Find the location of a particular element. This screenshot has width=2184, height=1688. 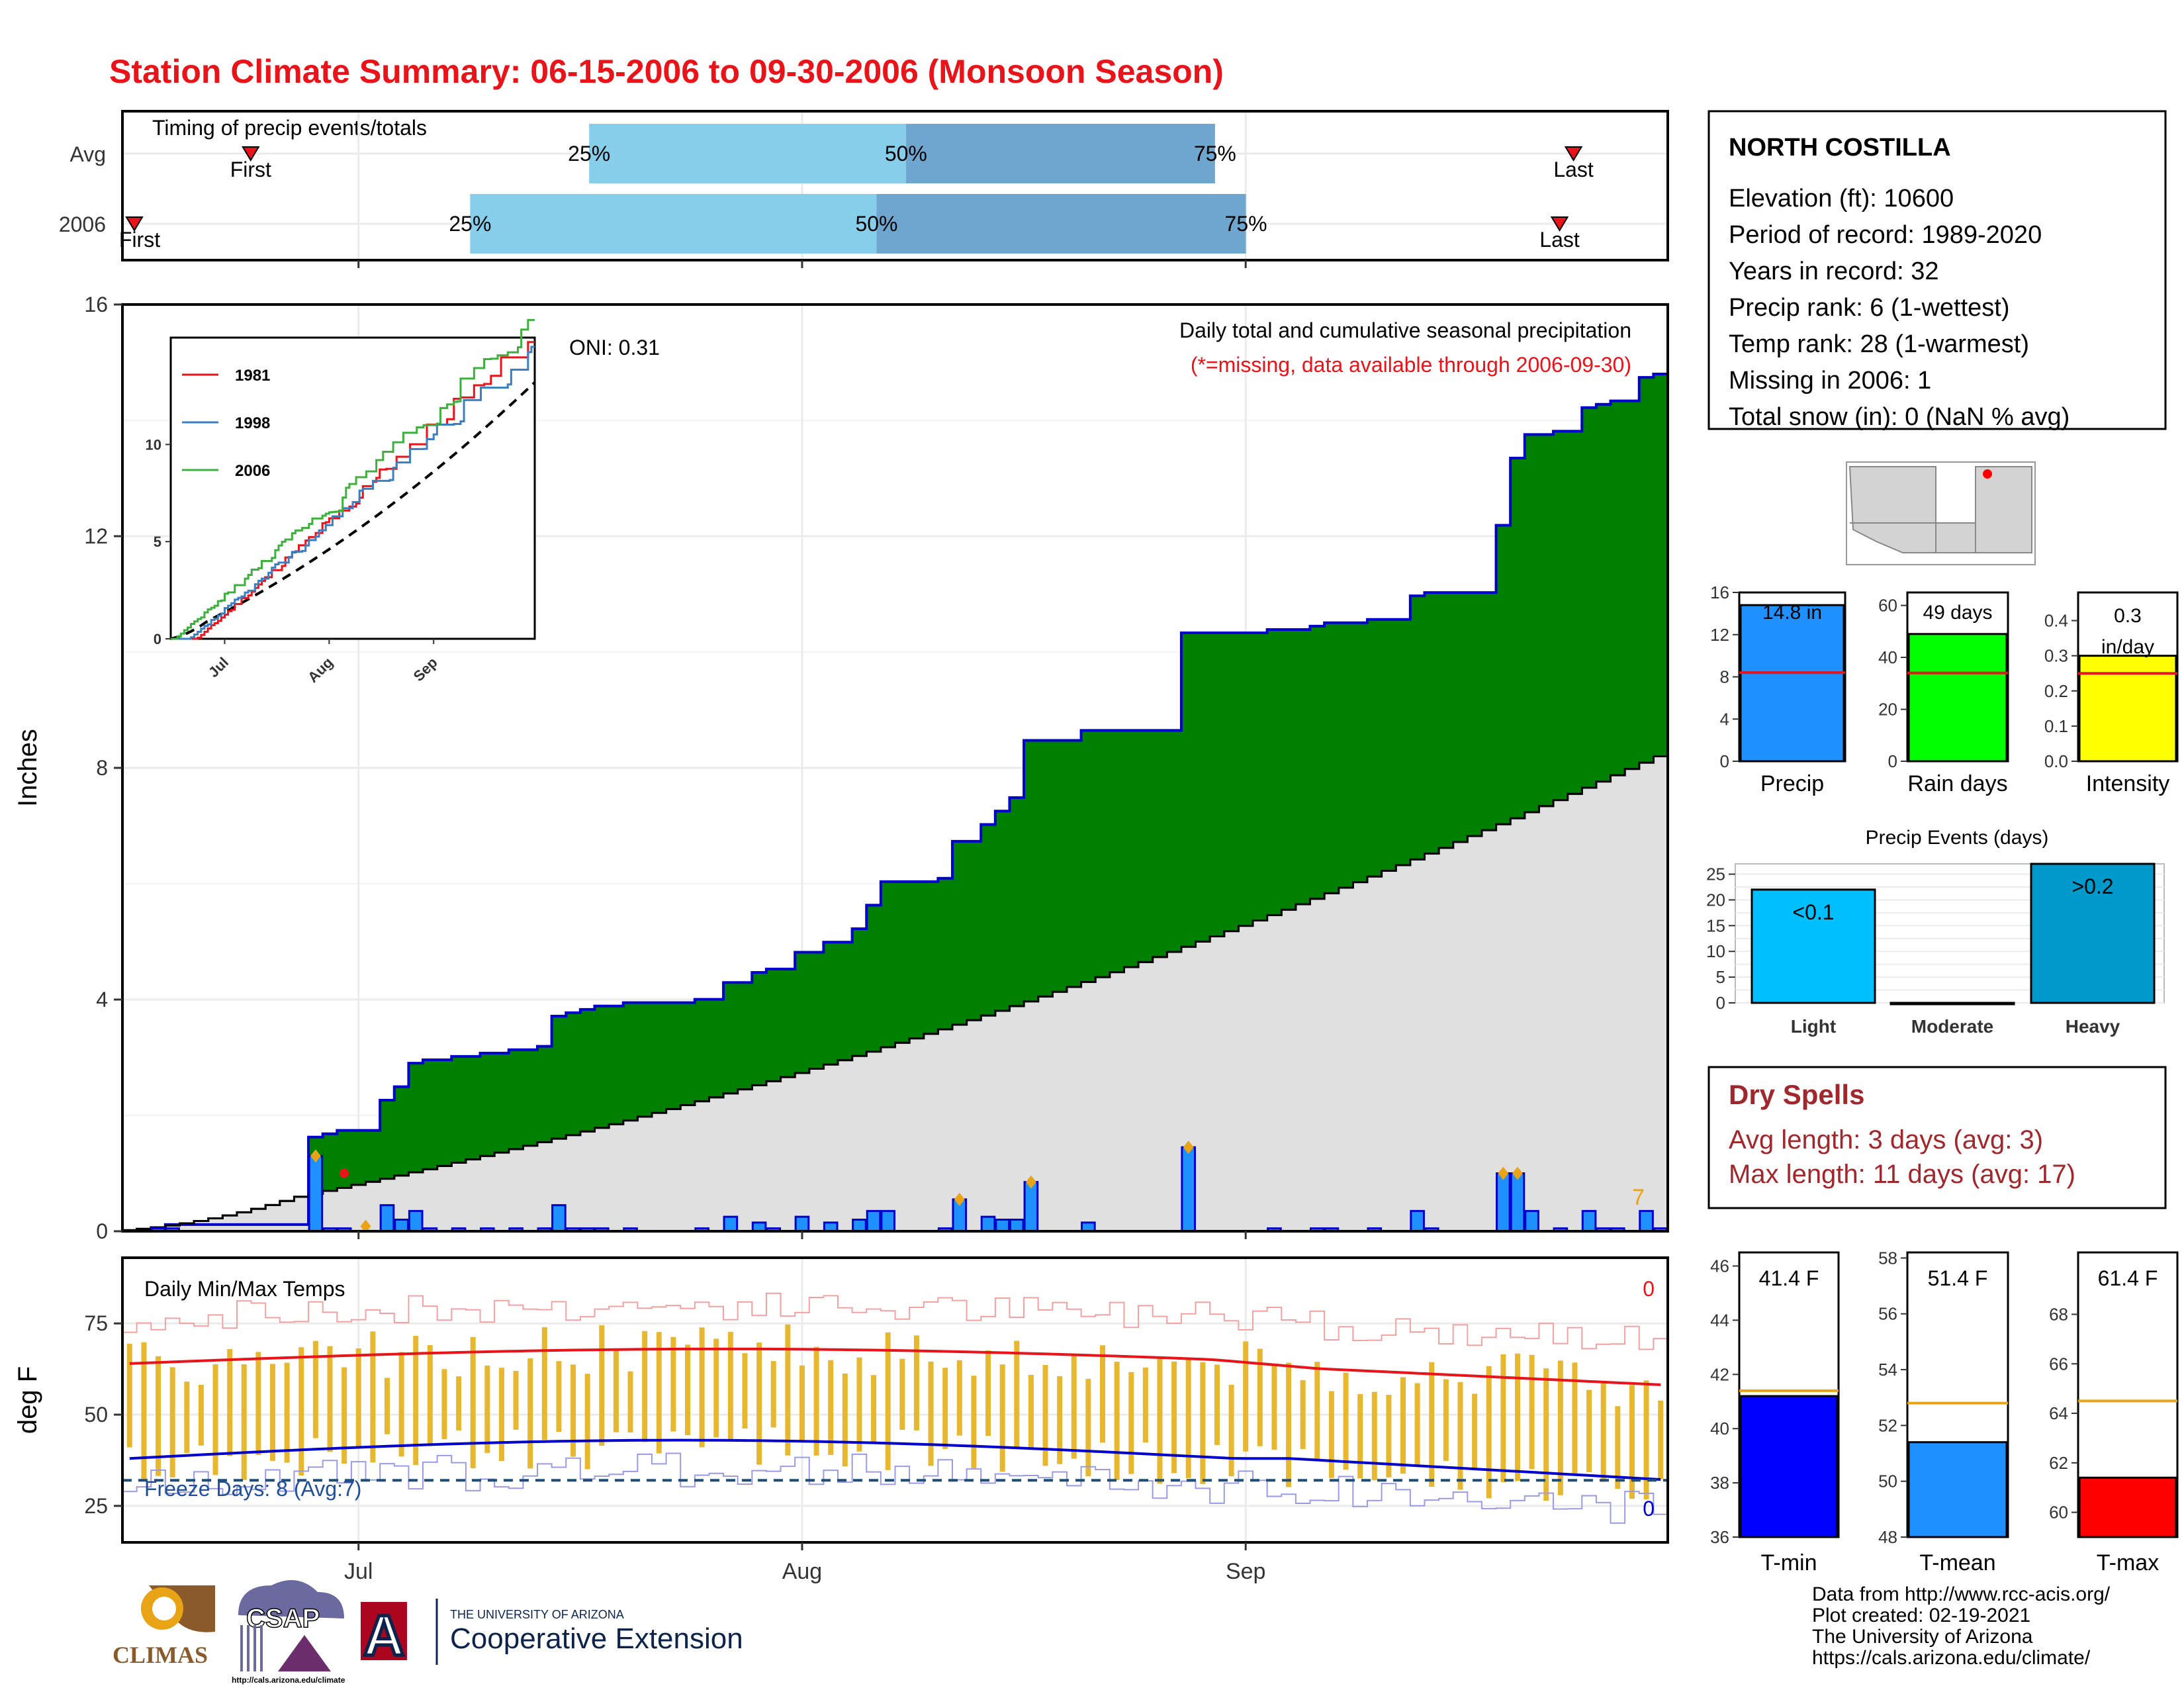

freeze-days-label: Freeze Days: 8 (Avg:7) is located at coordinates (252, 1489).